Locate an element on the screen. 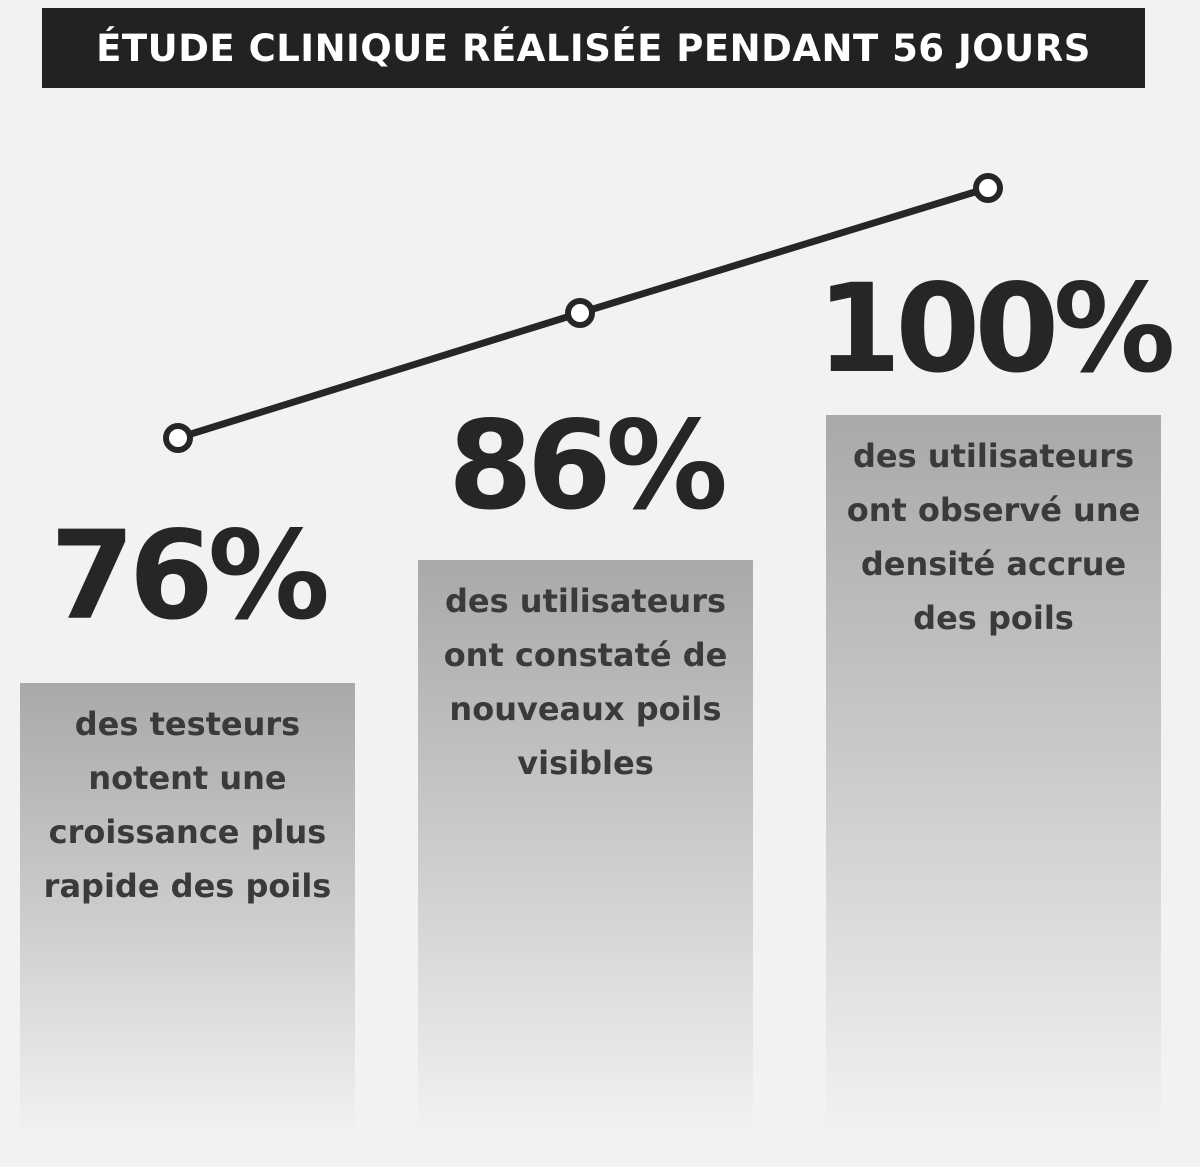 The height and width of the screenshot is (1167, 1200). description-line: nouveaux poils is located at coordinates (585, 709).